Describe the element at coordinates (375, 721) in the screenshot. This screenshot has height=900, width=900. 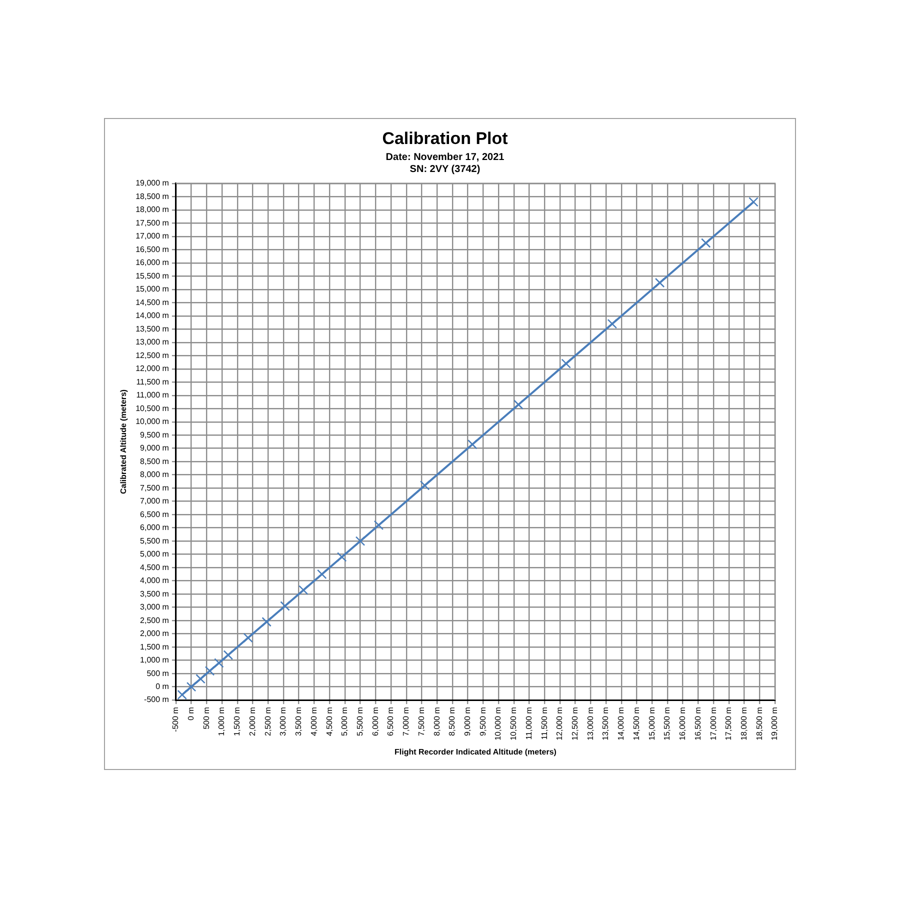
I see `x-tick-label: 6,000 m` at that location.